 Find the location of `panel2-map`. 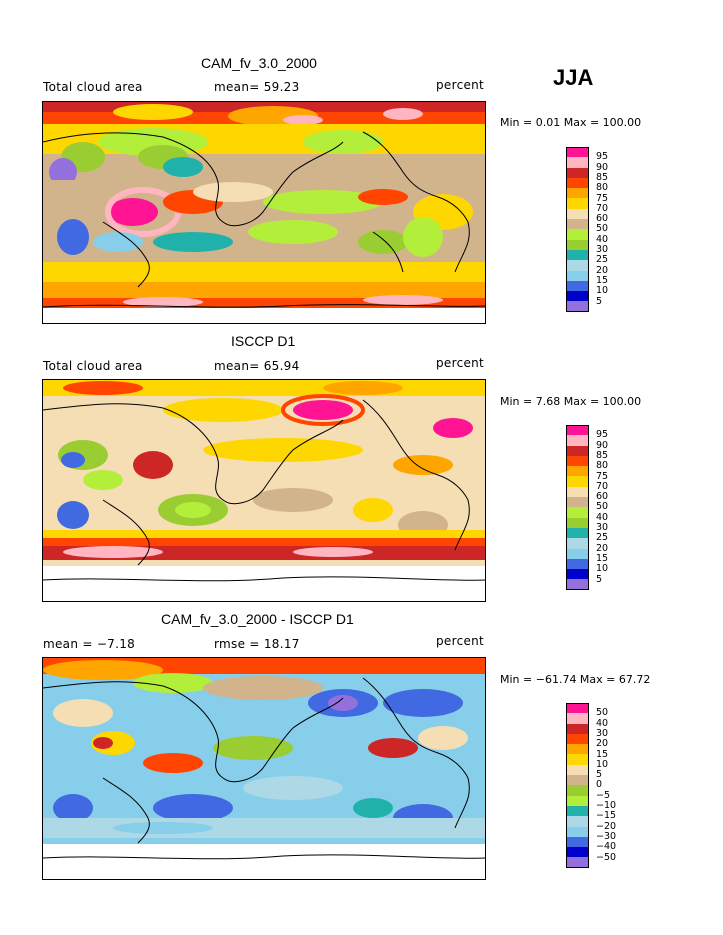

panel2-map is located at coordinates (264, 490).